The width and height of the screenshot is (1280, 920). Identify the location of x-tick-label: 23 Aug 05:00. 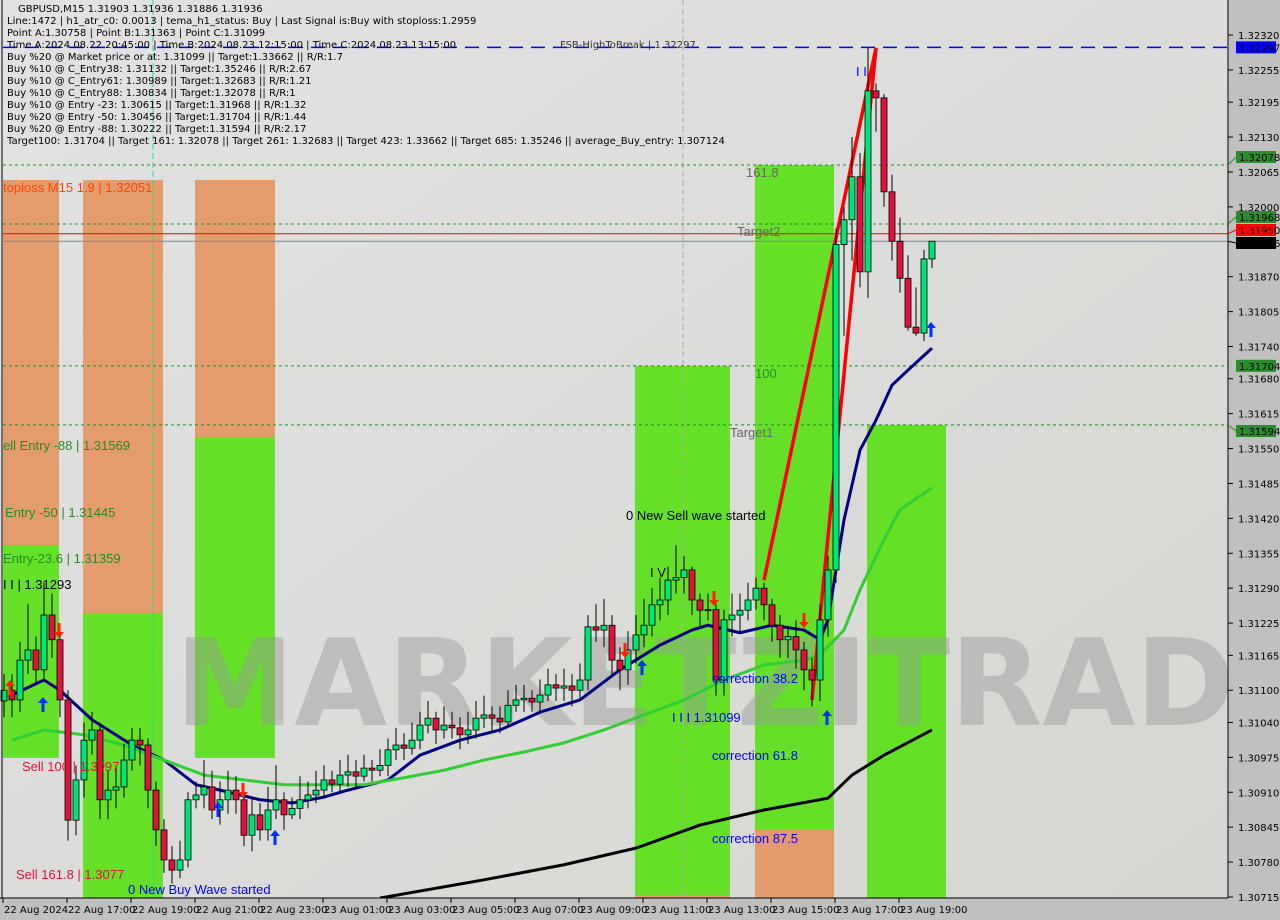
(485, 910).